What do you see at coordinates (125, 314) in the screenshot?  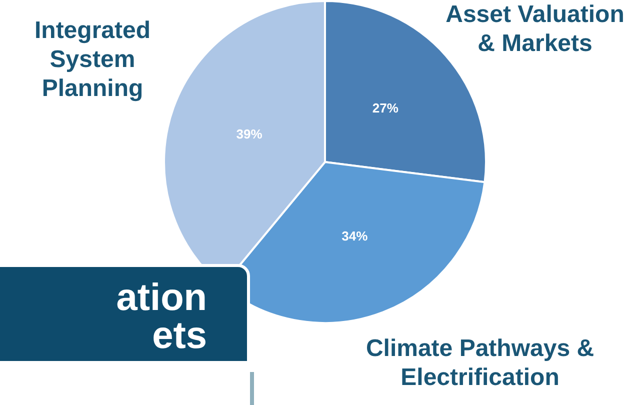 I see `text: ation ets` at bounding box center [125, 314].